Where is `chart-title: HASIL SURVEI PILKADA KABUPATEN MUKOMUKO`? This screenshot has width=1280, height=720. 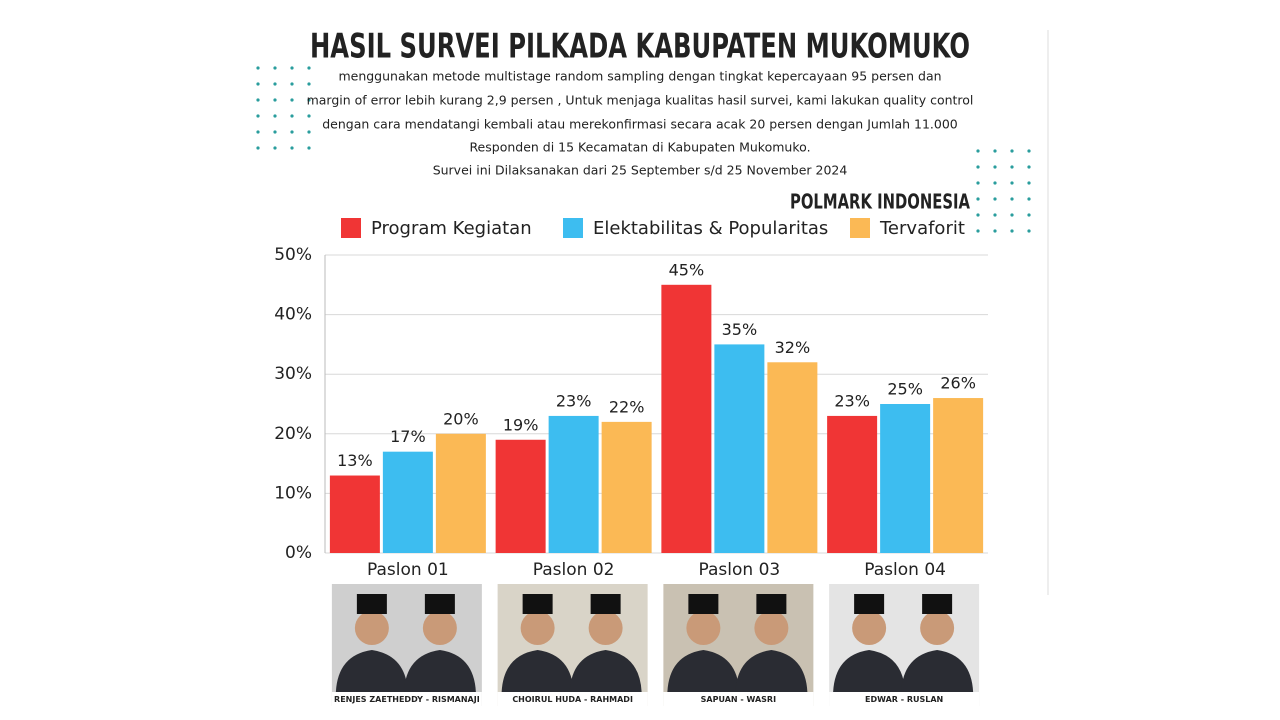
chart-title: HASIL SURVEI PILKADA KABUPATEN MUKOMUKO is located at coordinates (640, 47).